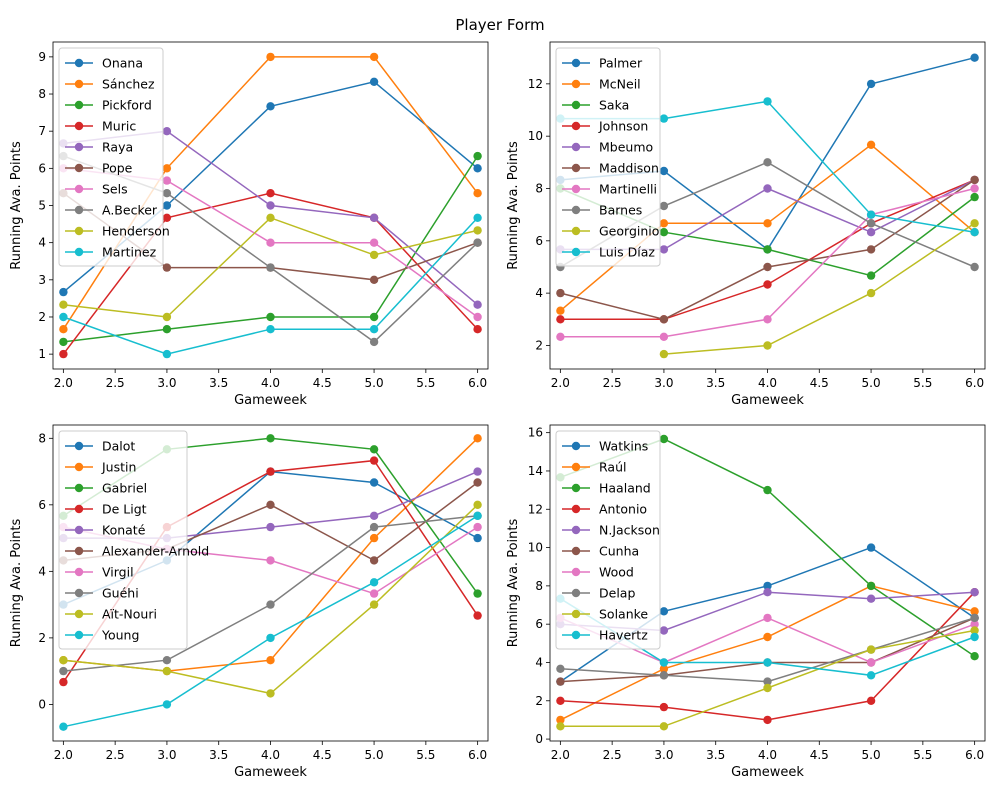 The height and width of the screenshot is (804, 1000). I want to click on legend-entry: Virgil, so click(118, 572).